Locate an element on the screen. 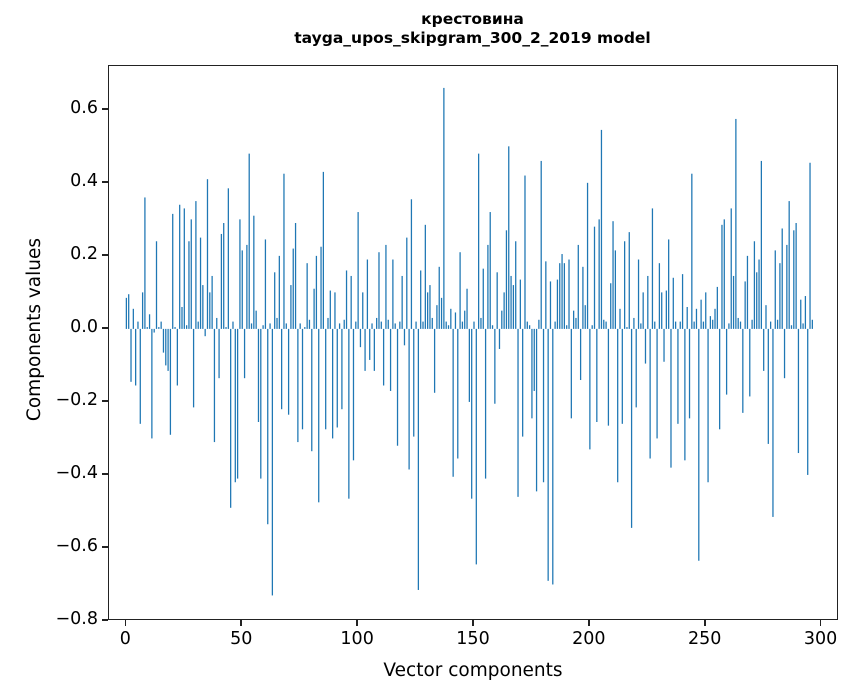 This screenshot has height=696, width=867. y-tick-label: −0.4 is located at coordinates (77, 472).